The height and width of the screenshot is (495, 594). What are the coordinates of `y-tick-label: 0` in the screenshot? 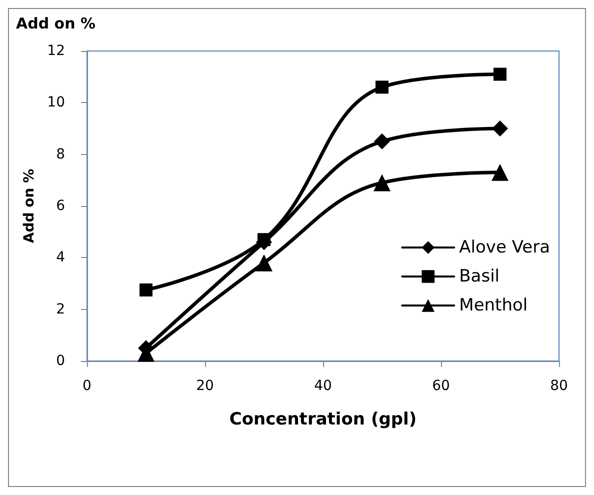 It's located at (60, 361).